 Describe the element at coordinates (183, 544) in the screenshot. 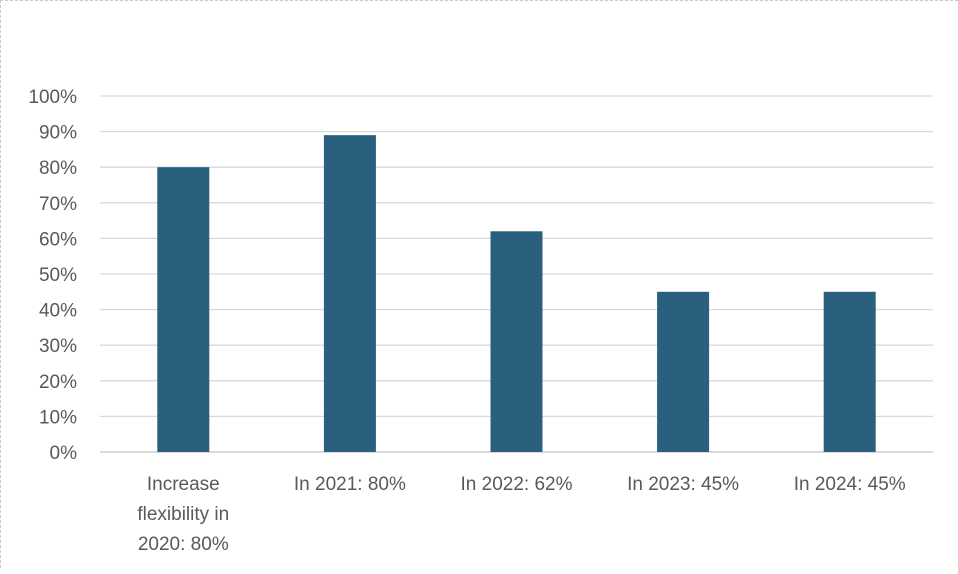

I see `x-tick-label-line: 2020: 80%` at that location.